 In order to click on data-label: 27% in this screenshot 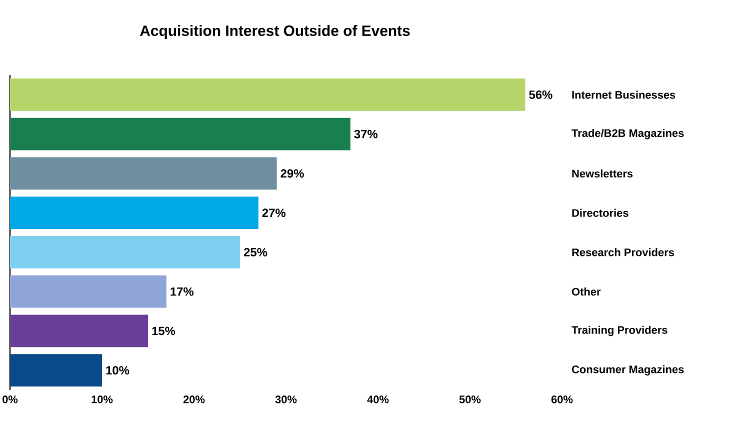, I will do `click(274, 213)`.